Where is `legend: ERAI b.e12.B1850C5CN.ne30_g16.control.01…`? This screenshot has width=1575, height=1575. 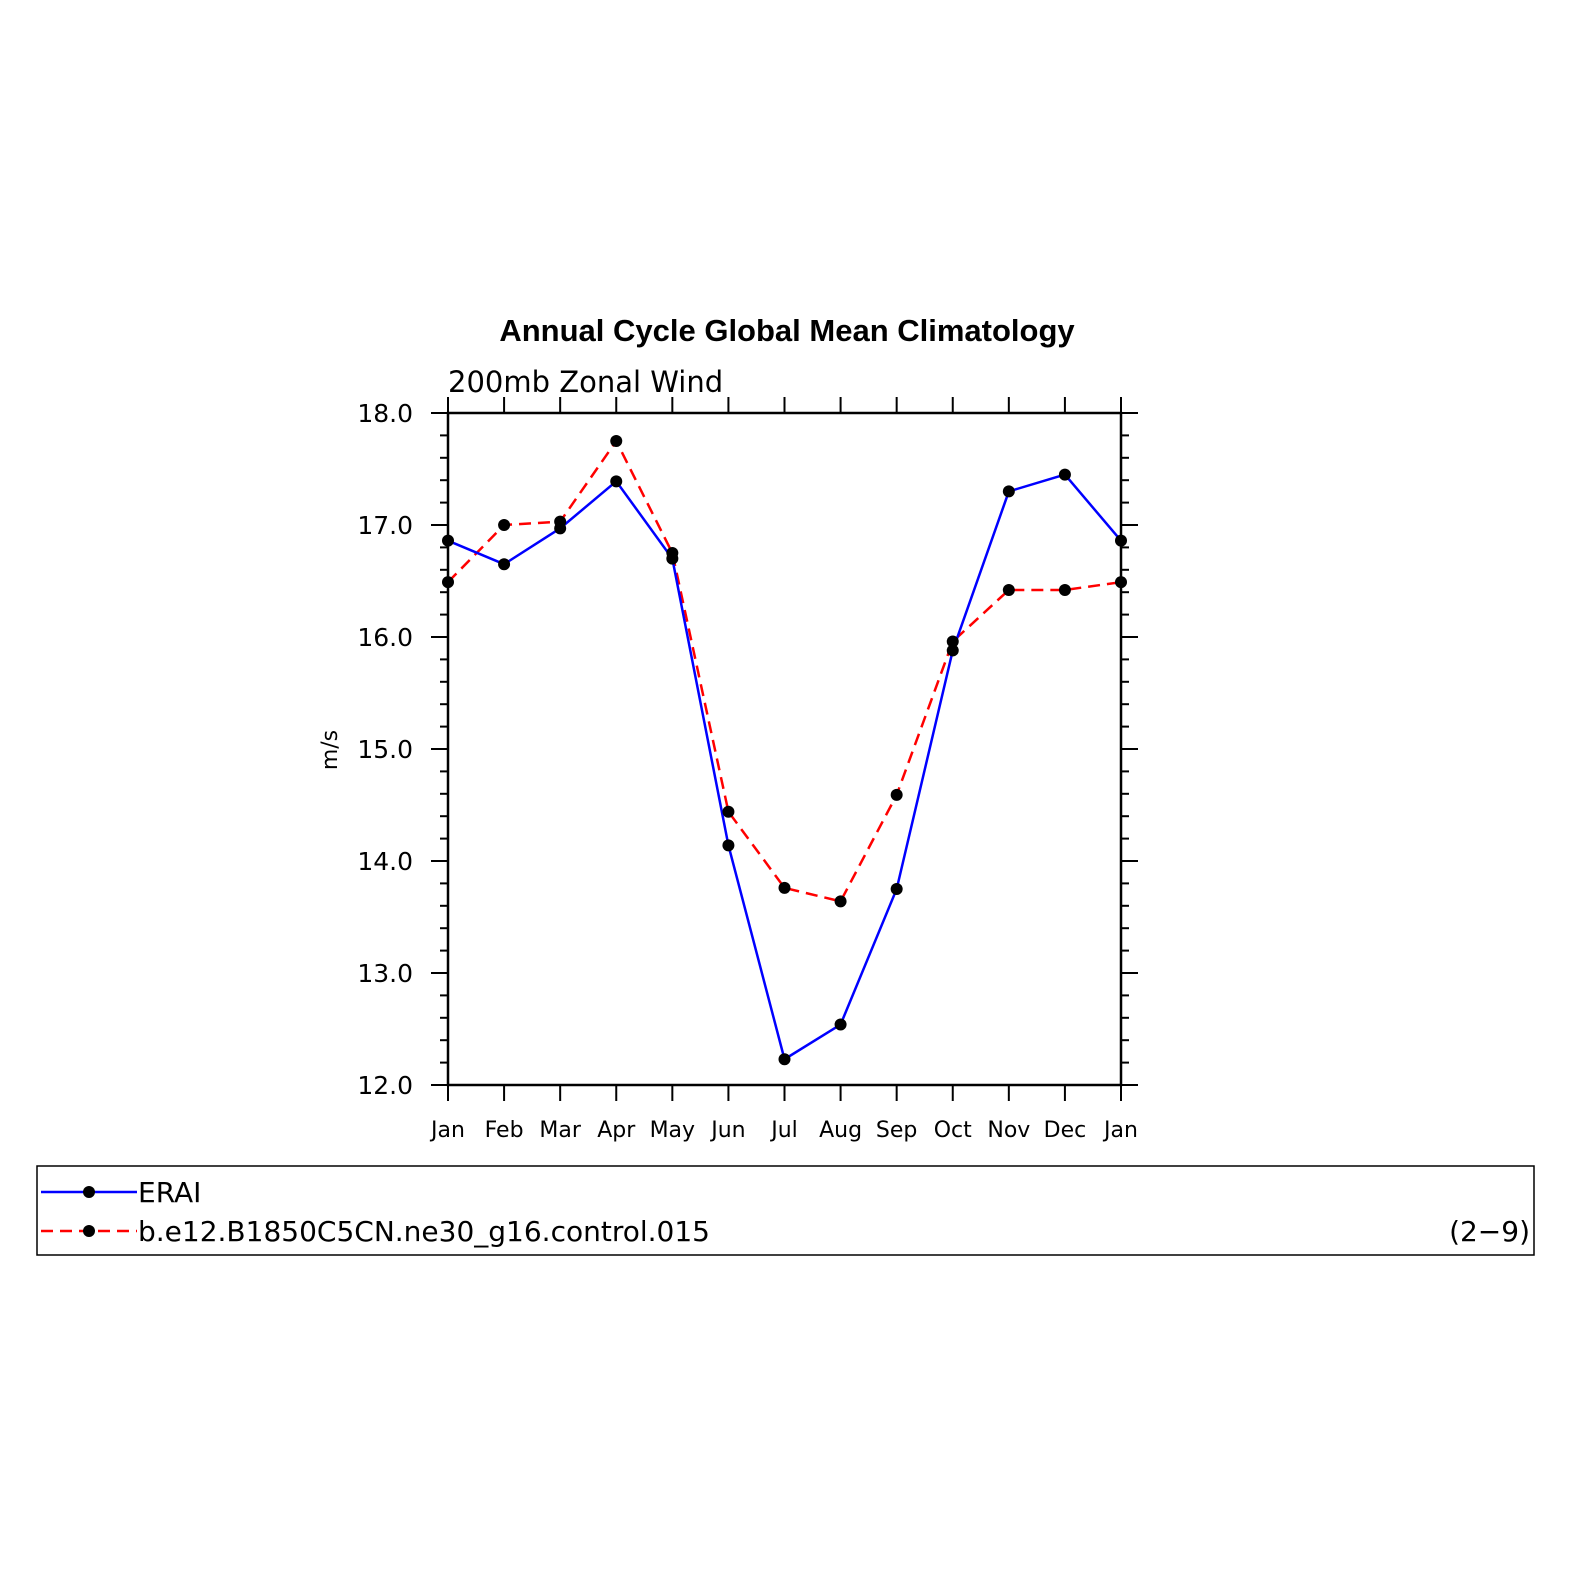 legend: ERAI b.e12.B1850C5CN.ne30_g16.control.01… is located at coordinates (785, 1210).